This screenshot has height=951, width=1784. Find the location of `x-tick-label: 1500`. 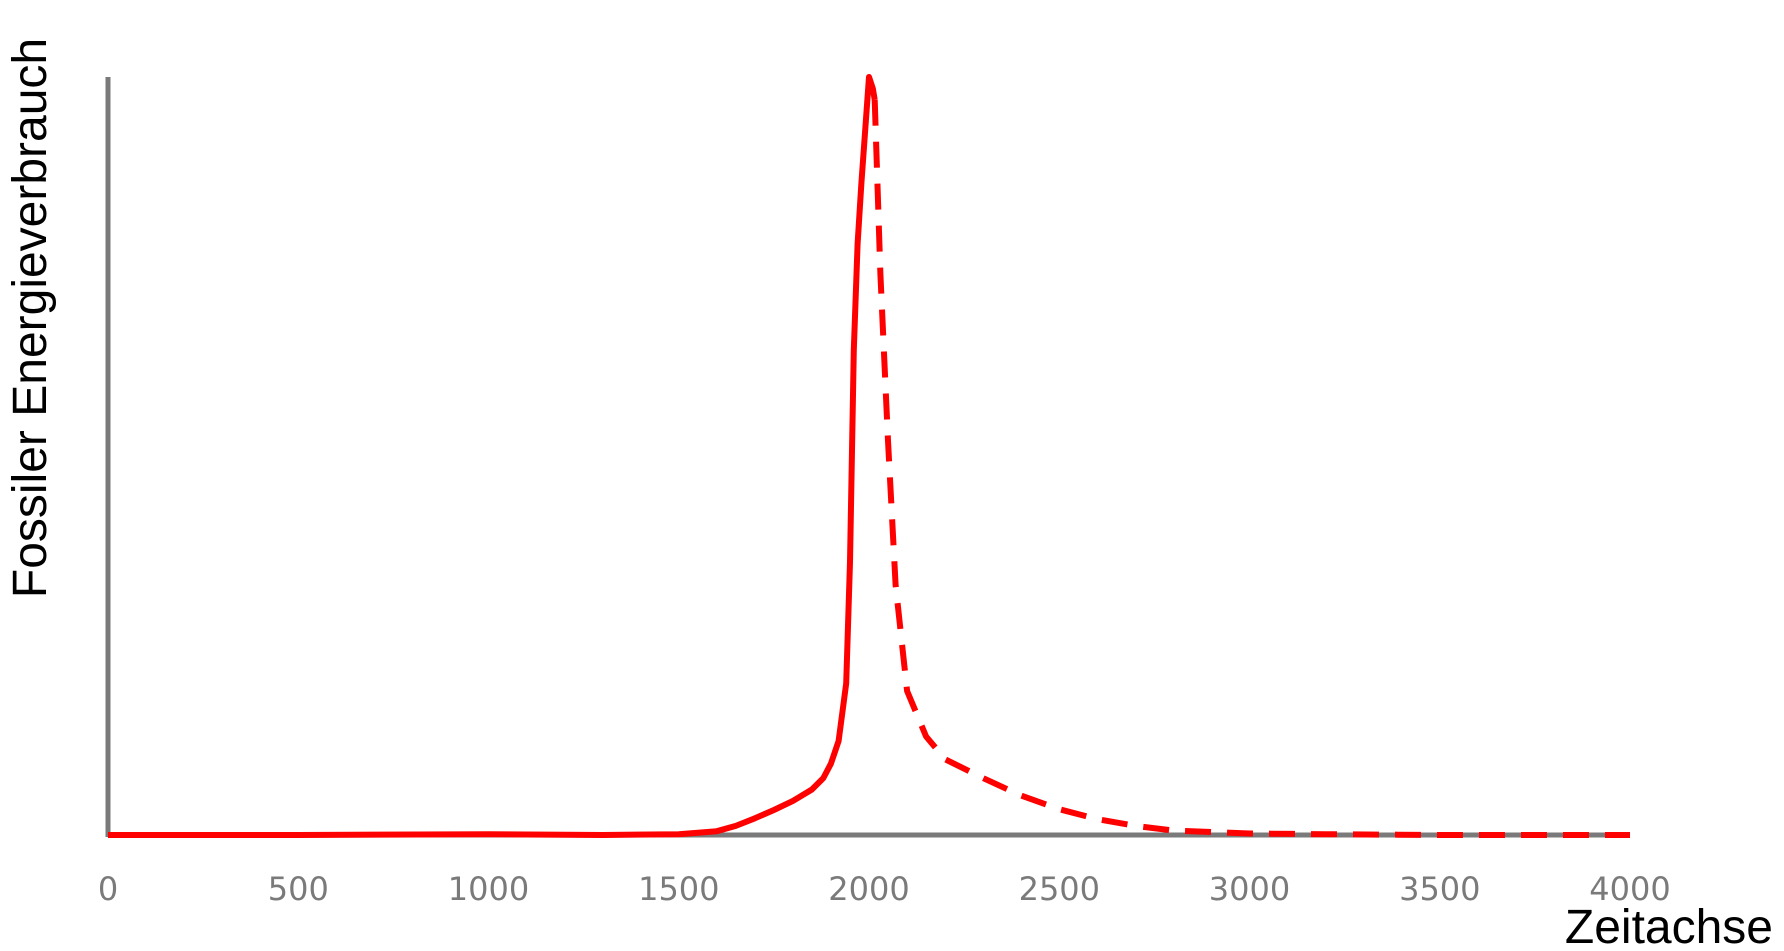

x-tick-label: 1500 is located at coordinates (678, 889).